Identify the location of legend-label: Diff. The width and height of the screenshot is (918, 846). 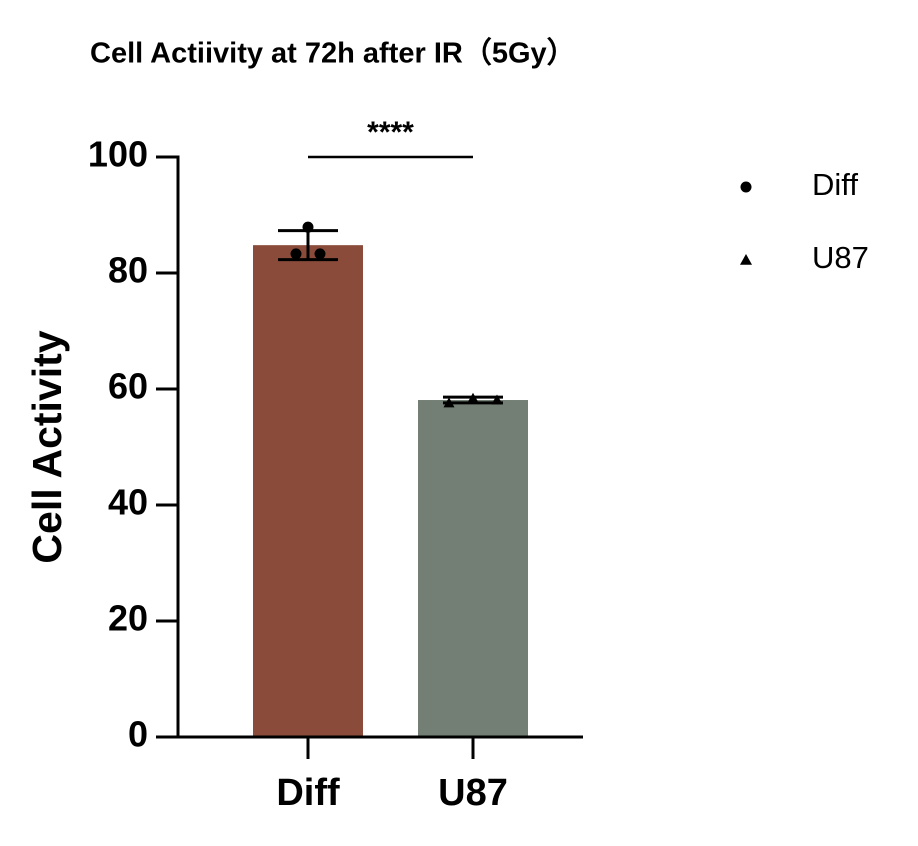
(835, 184).